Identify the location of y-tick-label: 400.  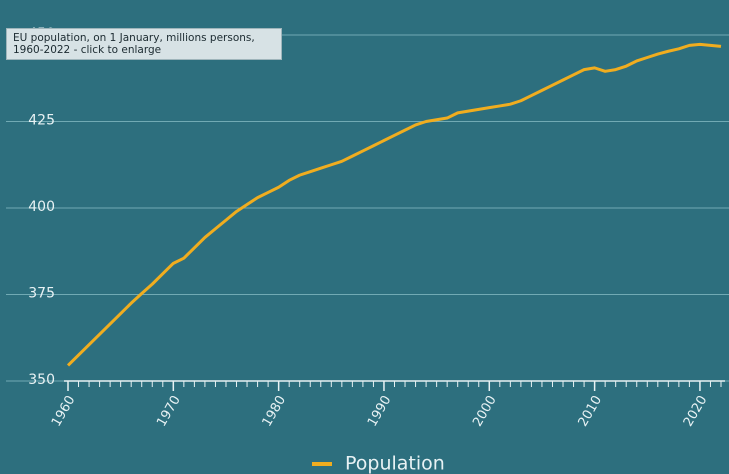
(41, 207).